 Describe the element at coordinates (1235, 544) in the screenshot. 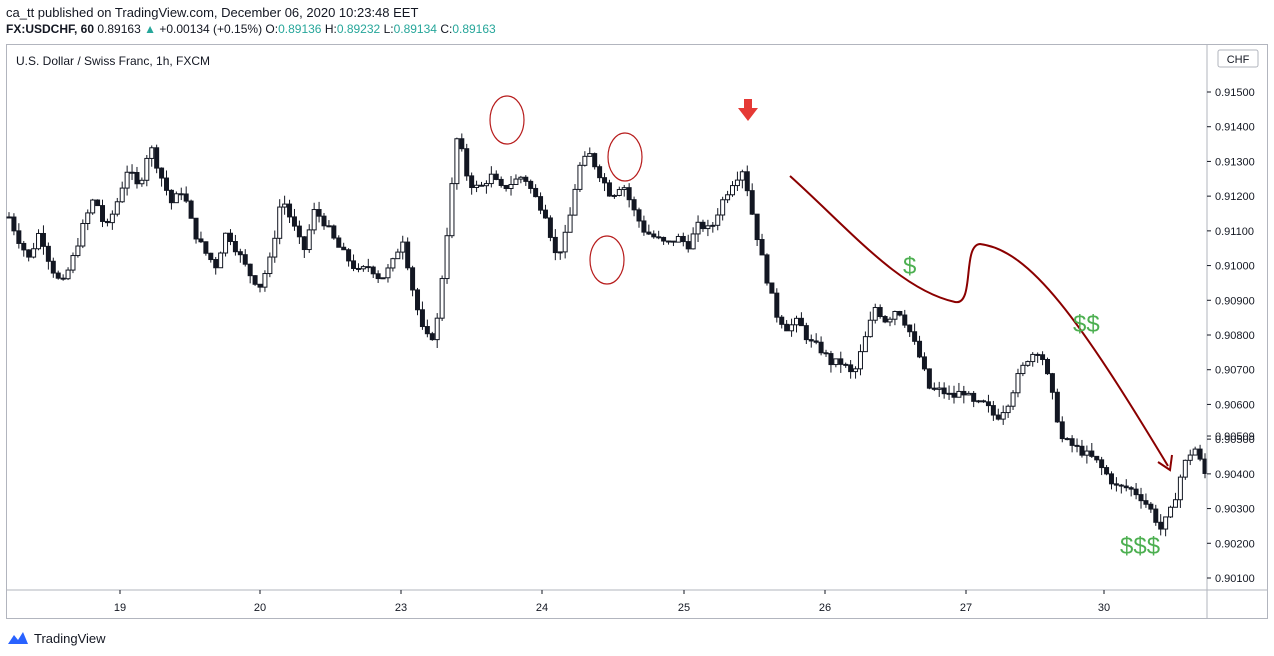

I see `price-tick-label: 0.90200` at that location.